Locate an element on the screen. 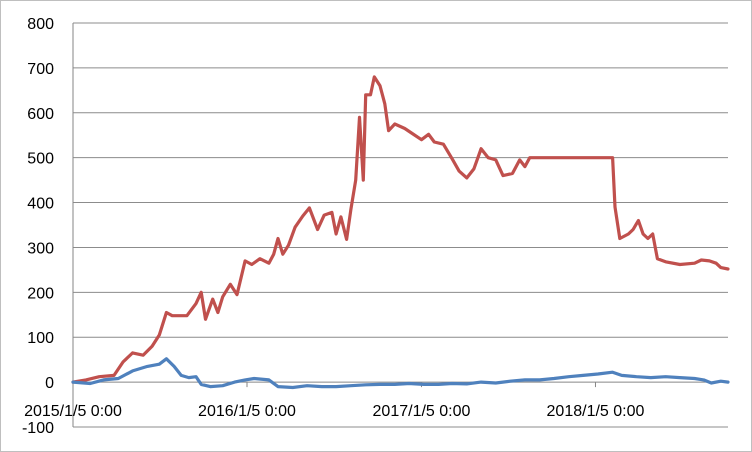 This screenshot has width=752, height=452. x-tick-label-3: 2018/1/5 0:00 is located at coordinates (596, 411).